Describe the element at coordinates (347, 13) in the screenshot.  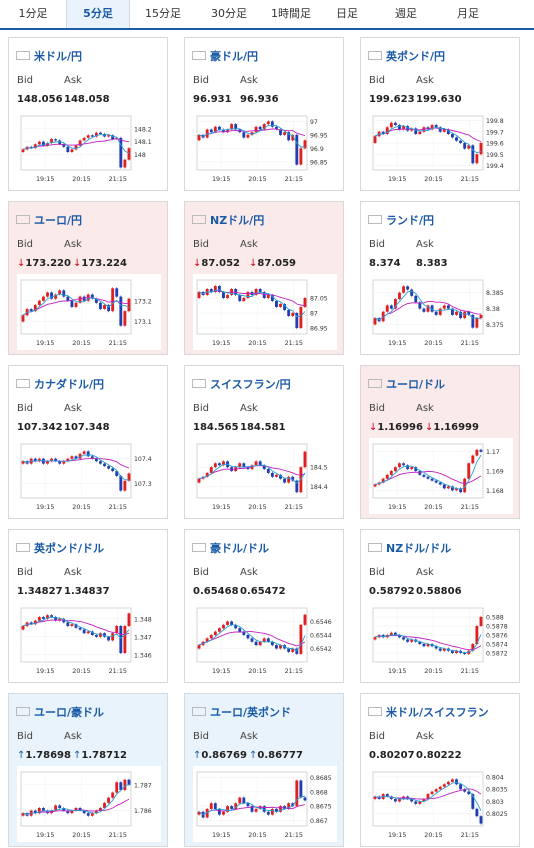
I see `tab-5: 日足` at that location.